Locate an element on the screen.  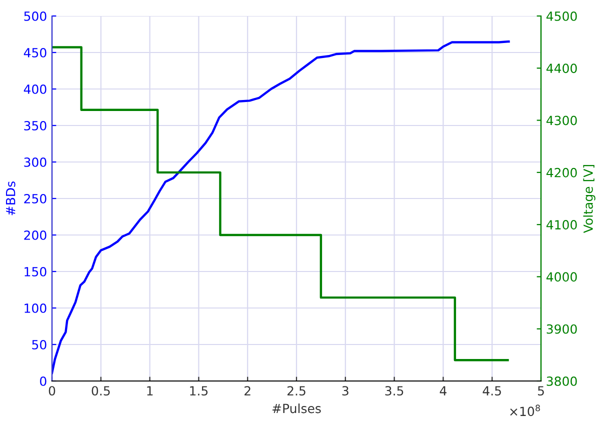
y-tick-label: 100 is located at coordinates (35, 308).